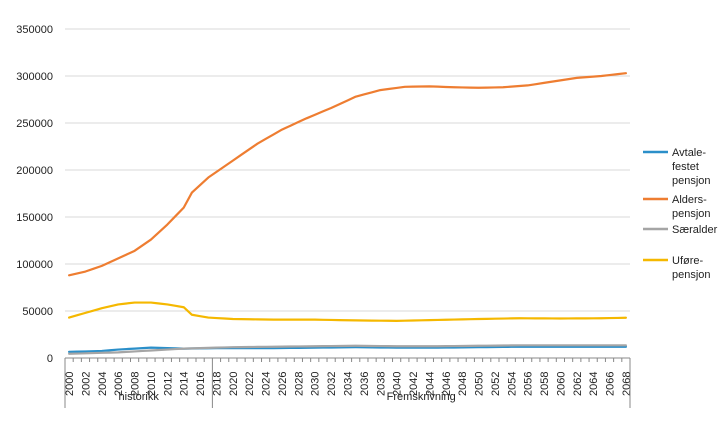 Image resolution: width=719 pixels, height=430 pixels. Describe the element at coordinates (421, 397) in the screenshot. I see `group-label-fremskrivning: Fremskrivning` at that location.